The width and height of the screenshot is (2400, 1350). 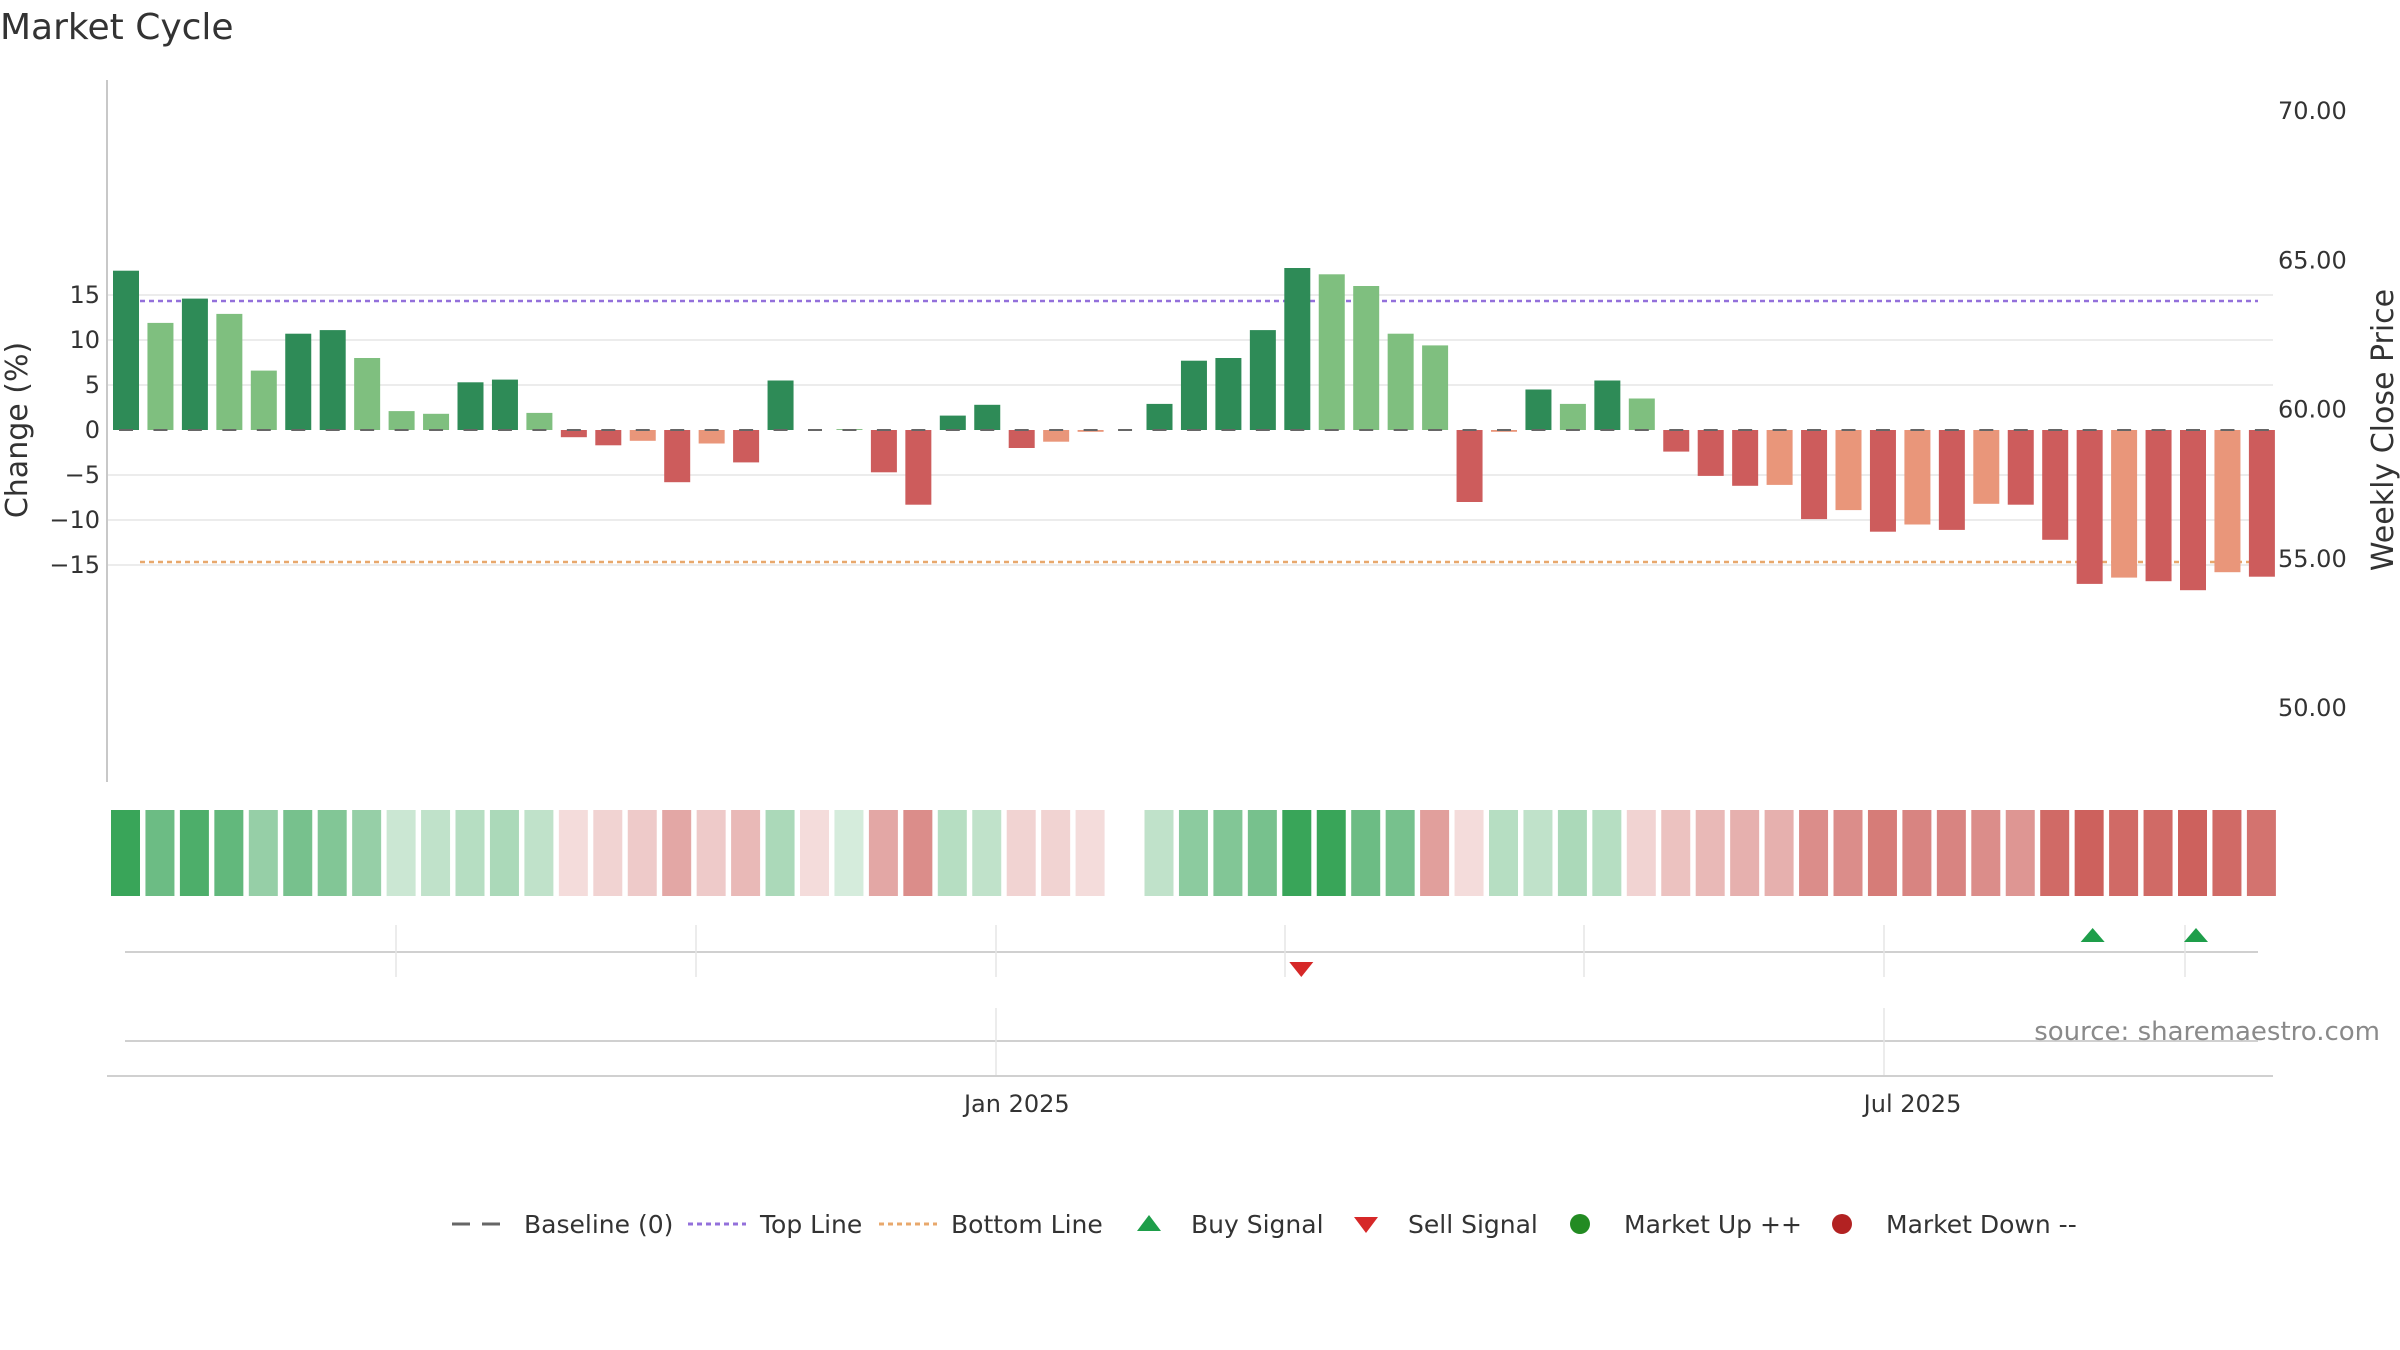 What do you see at coordinates (74, 565) in the screenshot?
I see `y-tick-label: −15` at bounding box center [74, 565].